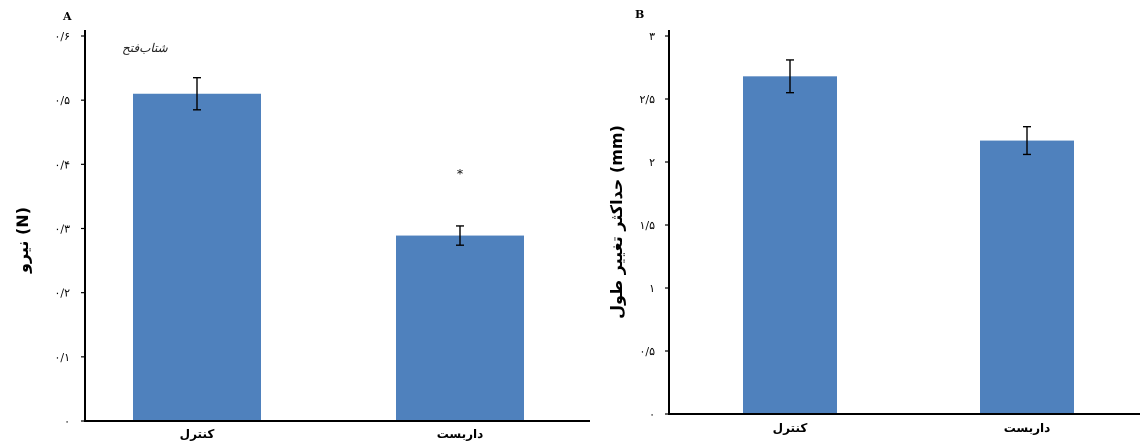 This screenshot has width=1145, height=445. Describe the element at coordinates (460, 174) in the screenshot. I see `panel-a-significance-mark: *` at that location.